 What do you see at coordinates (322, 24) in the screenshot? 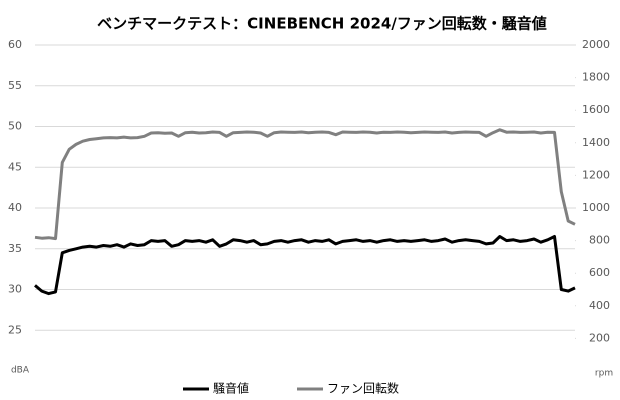
I see `chart-title: ベンチマークテスト：CINEBENCH 2024/ファン回転数・騒音値` at bounding box center [322, 24].